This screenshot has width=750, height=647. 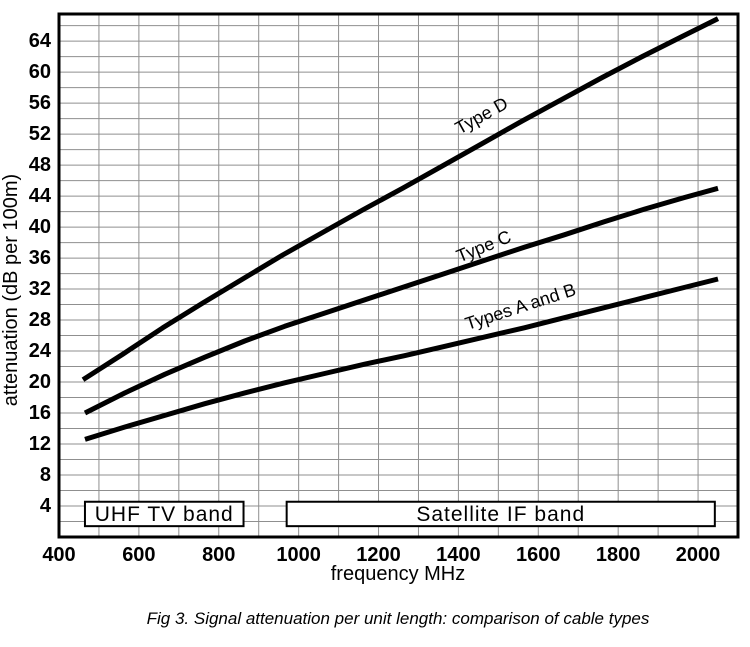 I want to click on y-tick-label: 64, so click(x=40, y=41).